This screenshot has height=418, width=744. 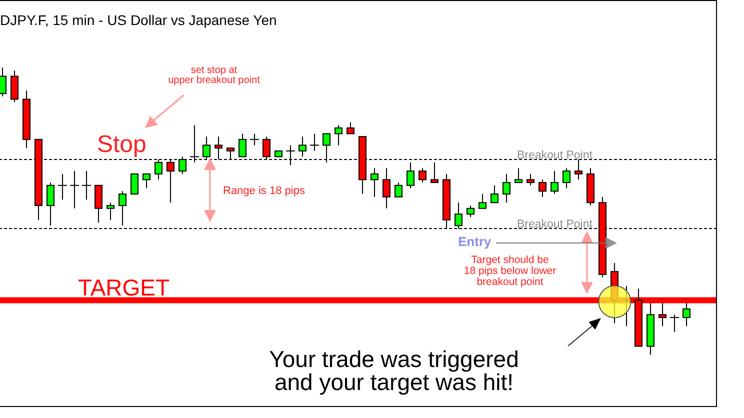 I want to click on annotation: Range is 18 pips, so click(x=264, y=191).